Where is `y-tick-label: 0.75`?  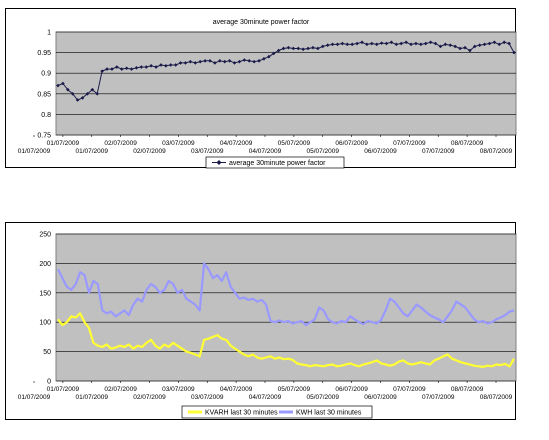
y-tick-label: 0.75 is located at coordinates (44, 136).